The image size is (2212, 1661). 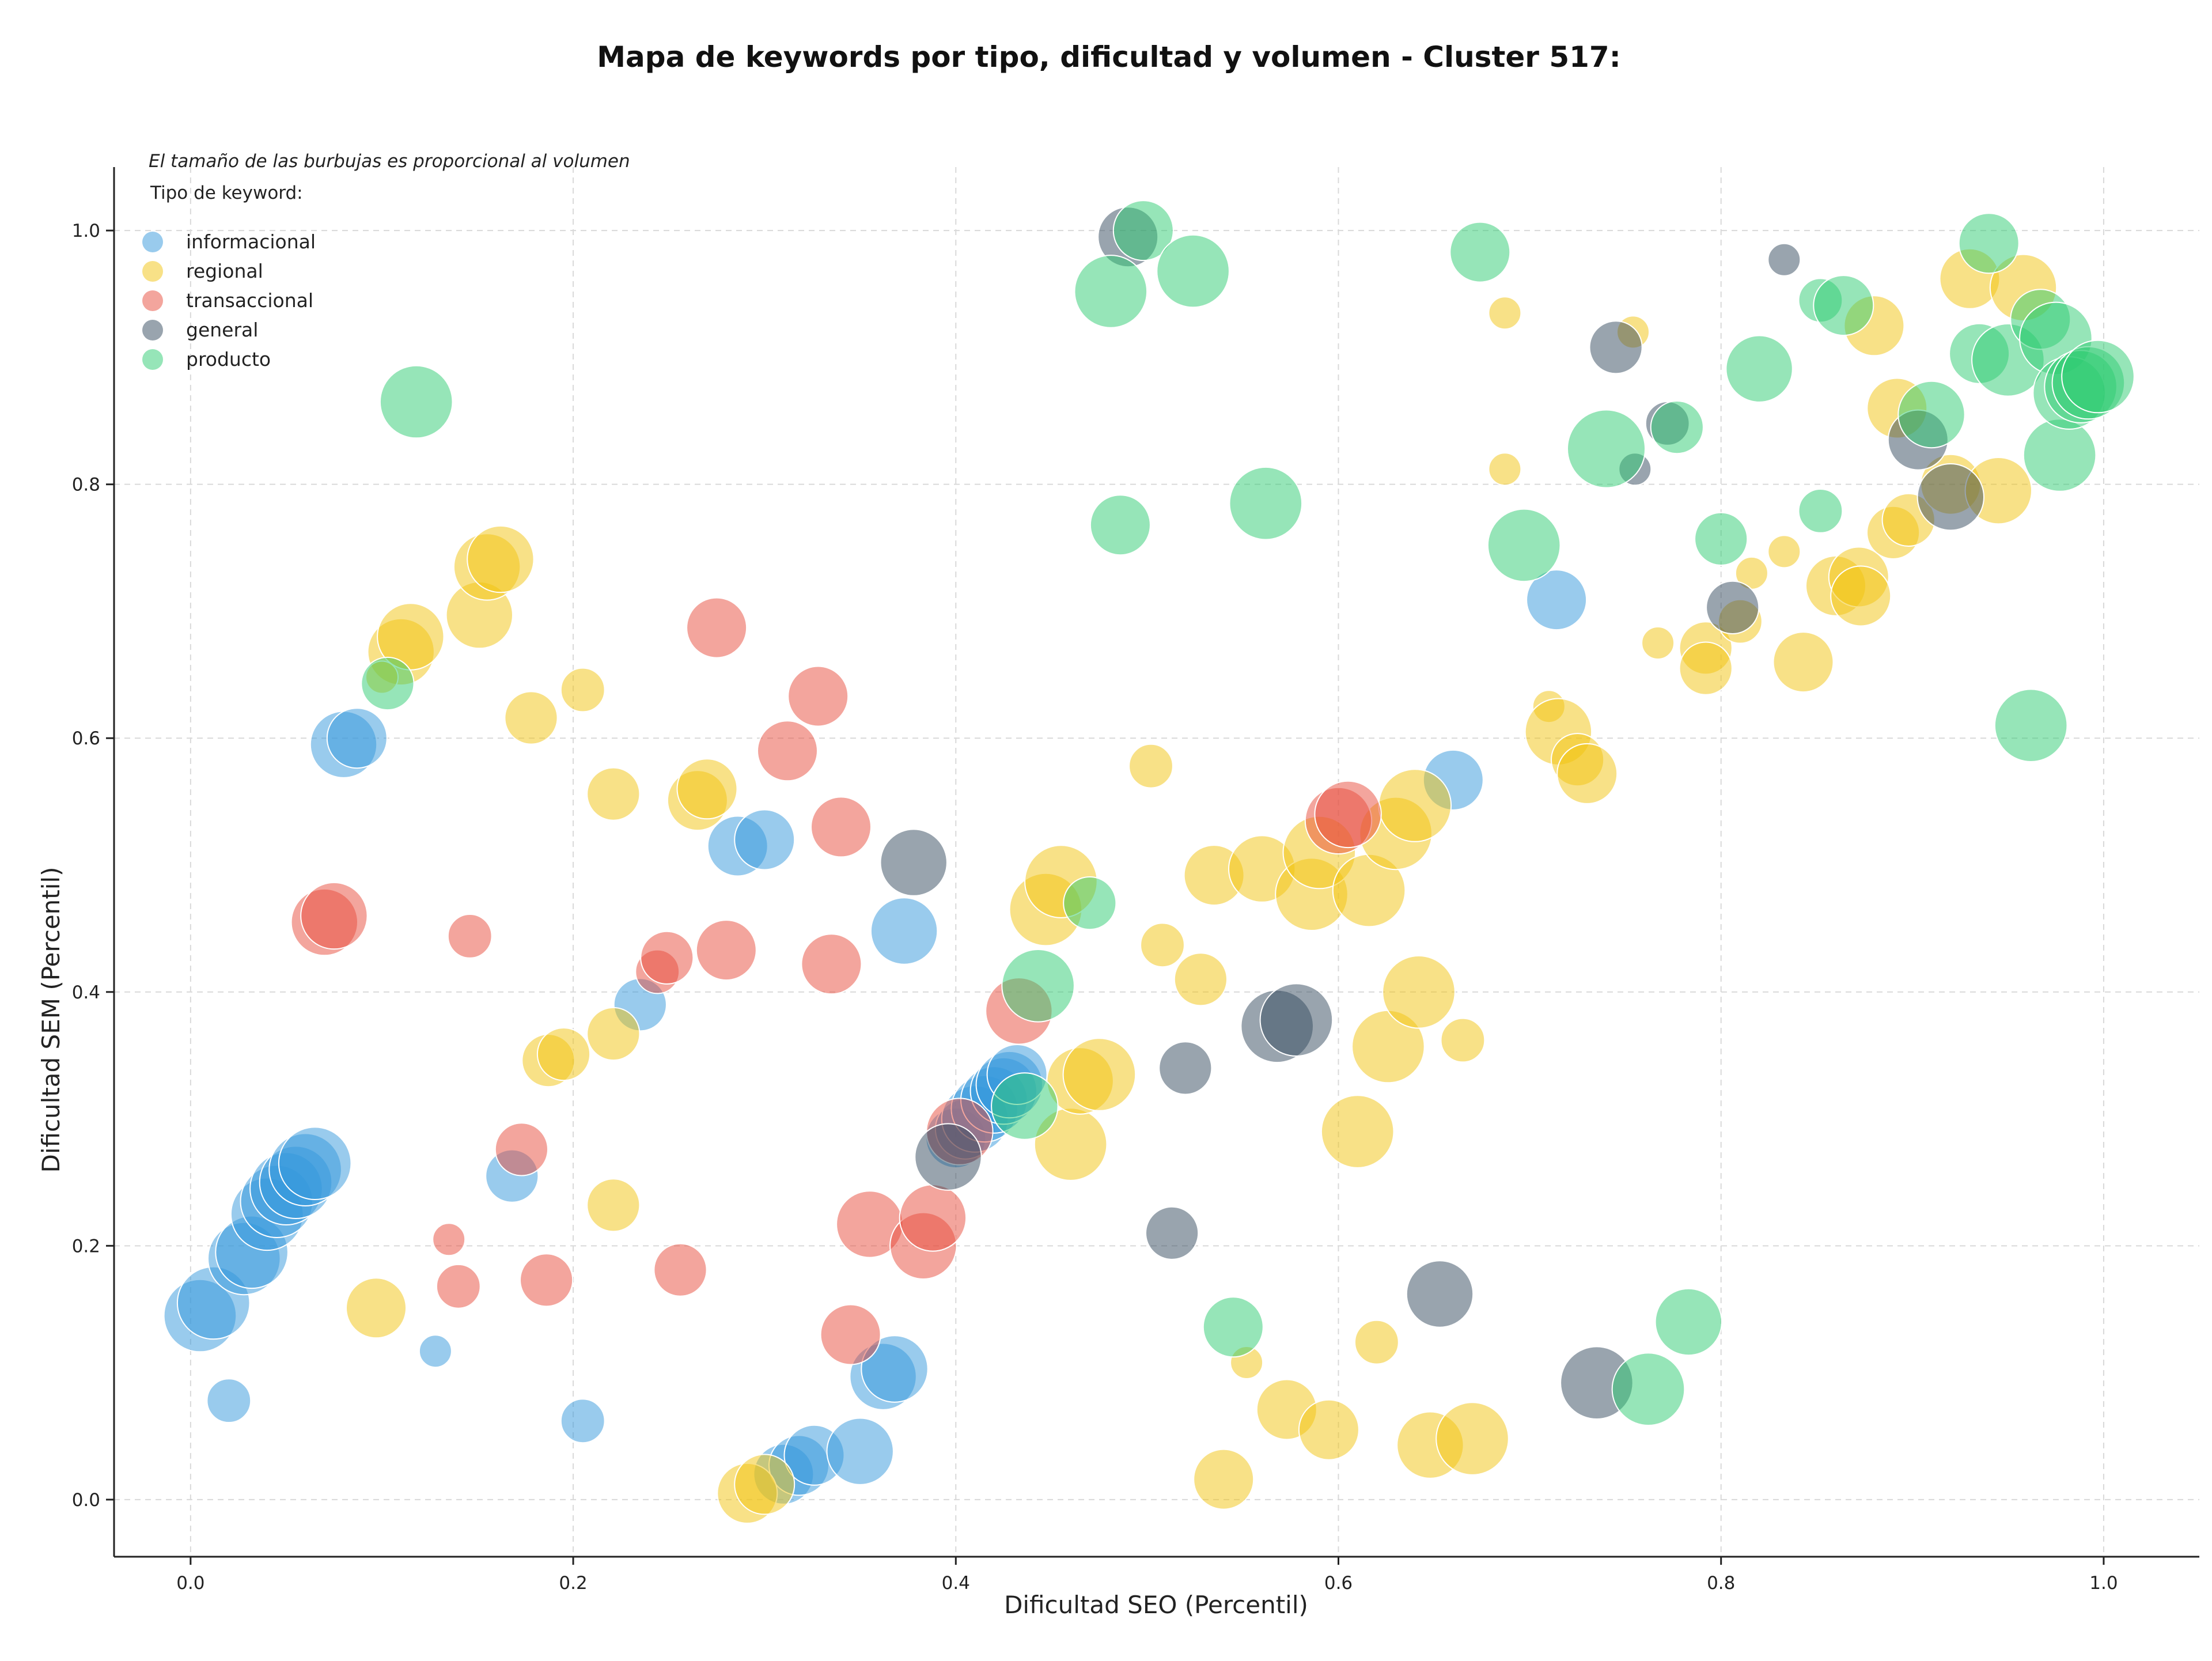 I want to click on legend-item-regional: regional, so click(x=202, y=271).